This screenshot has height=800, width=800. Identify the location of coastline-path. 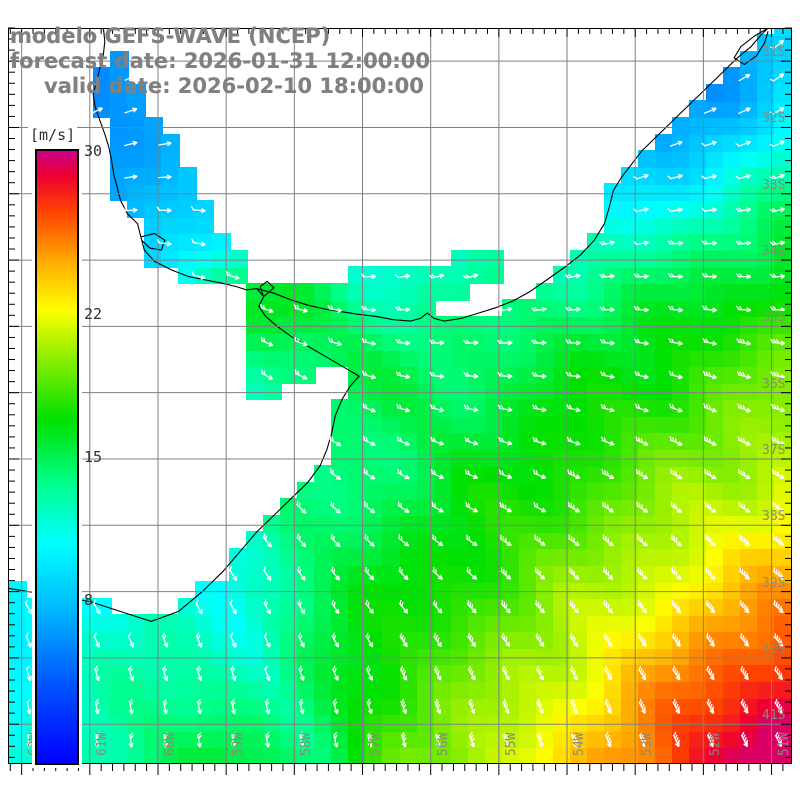
(267, 288).